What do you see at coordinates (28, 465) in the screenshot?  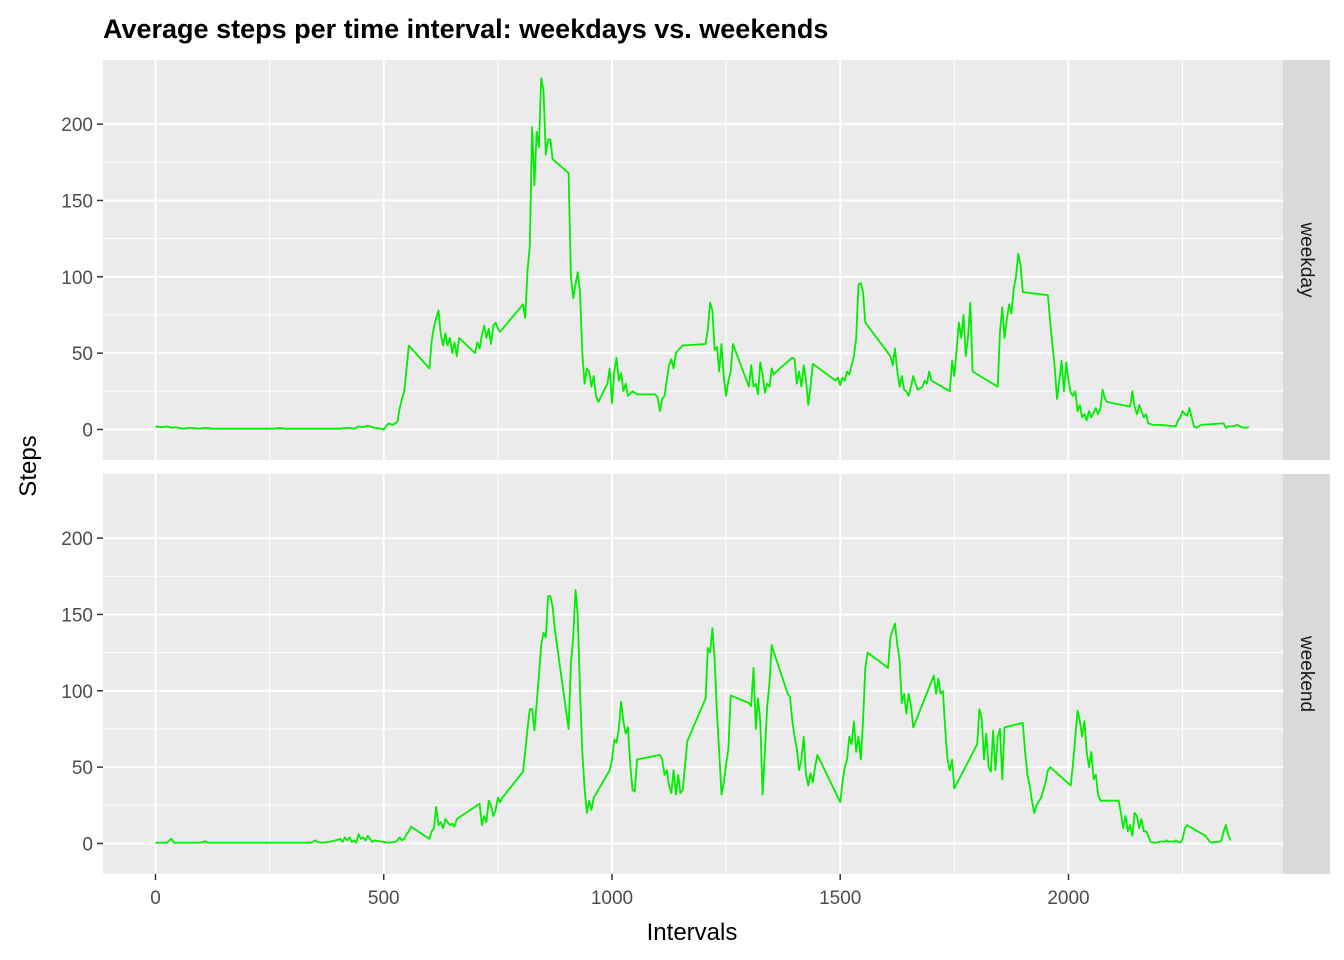 I see `y-axis-title: Steps` at bounding box center [28, 465].